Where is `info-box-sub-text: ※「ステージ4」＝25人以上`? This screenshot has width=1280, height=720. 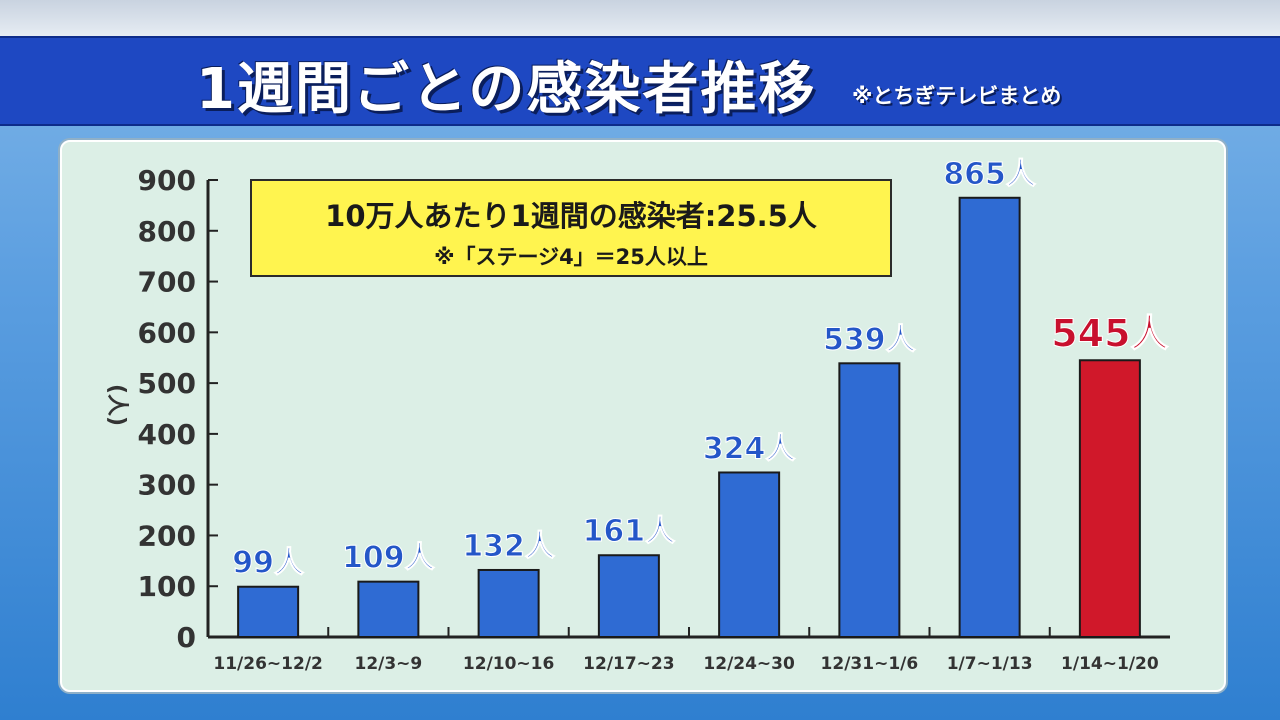 info-box-sub-text: ※「ステージ4」＝25人以上 is located at coordinates (571, 257).